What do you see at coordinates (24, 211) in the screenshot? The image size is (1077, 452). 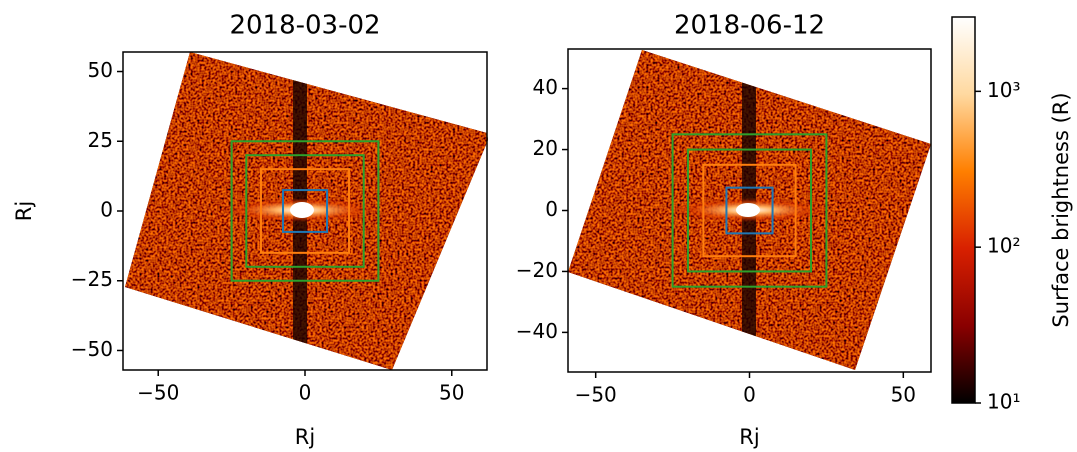 I see `y-axis-label: Rj` at bounding box center [24, 211].